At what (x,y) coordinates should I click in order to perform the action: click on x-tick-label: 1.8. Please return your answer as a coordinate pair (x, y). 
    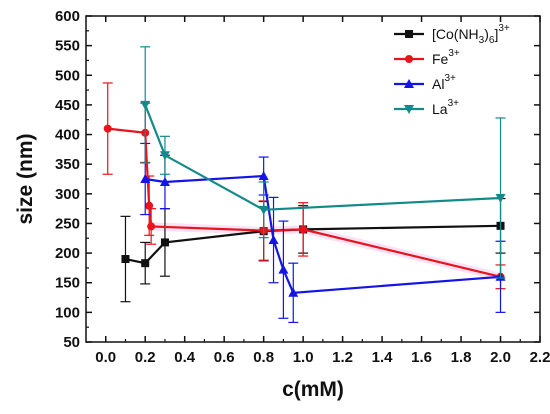
    Looking at the image, I should click on (461, 357).